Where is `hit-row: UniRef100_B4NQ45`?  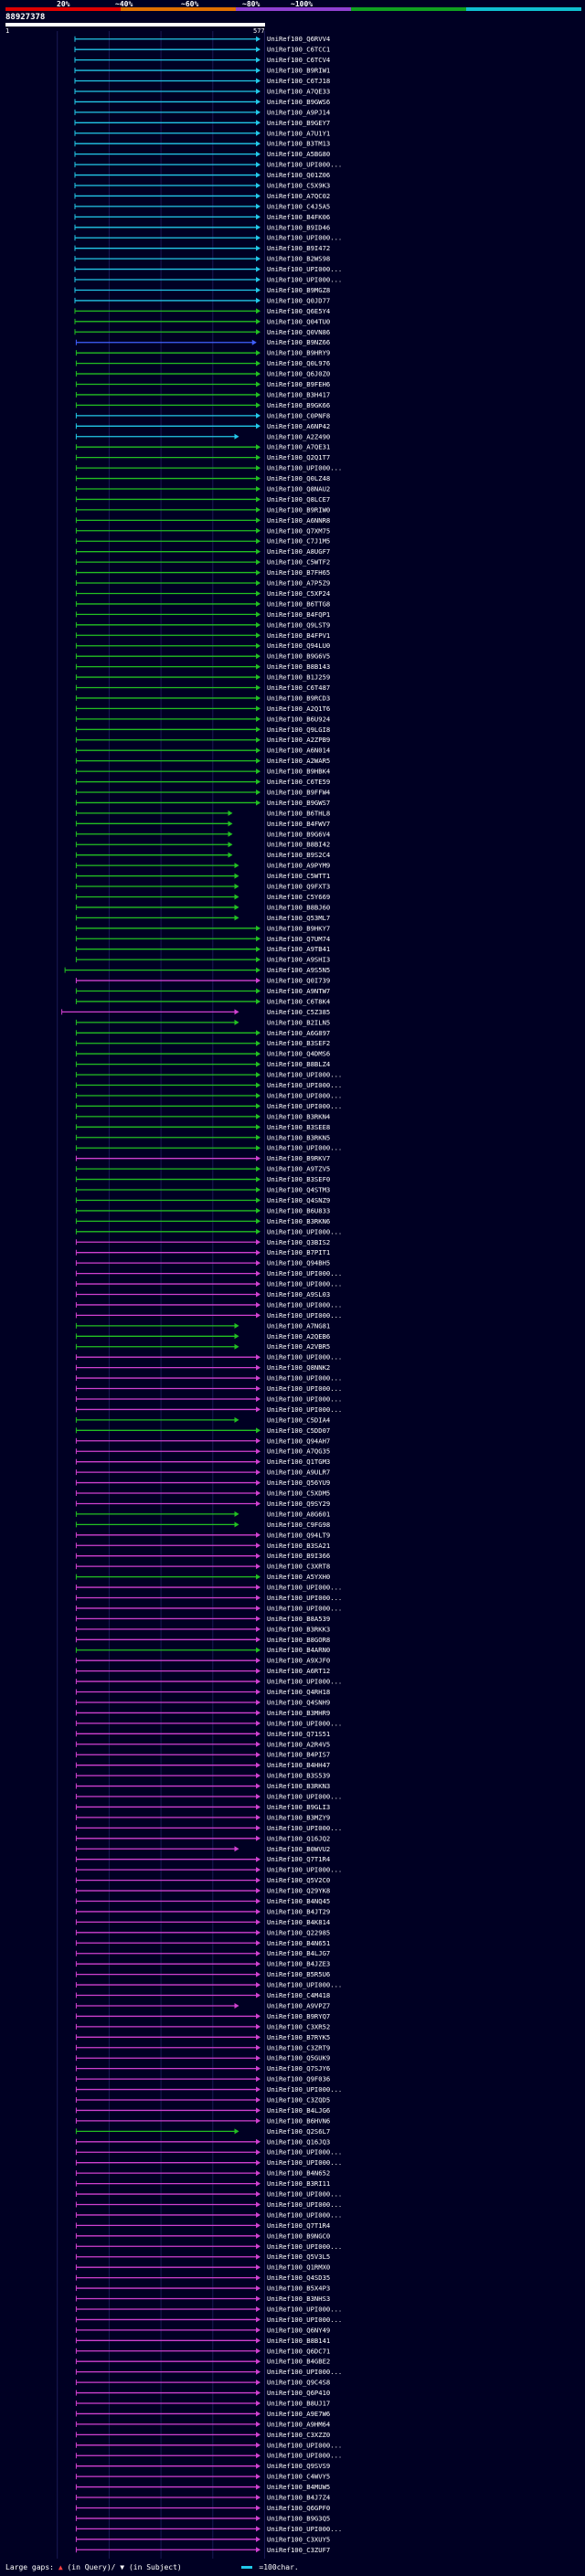
hit-row: UniRef100_B4NQ45 is located at coordinates (202, 1901).